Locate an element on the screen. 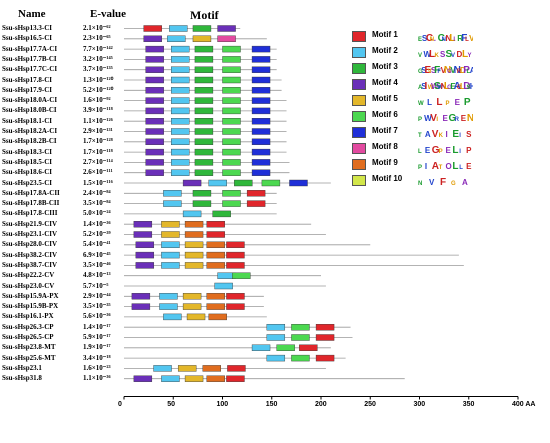  gene-name: Ssu-sHsp25.6-MT is located at coordinates (29, 357).